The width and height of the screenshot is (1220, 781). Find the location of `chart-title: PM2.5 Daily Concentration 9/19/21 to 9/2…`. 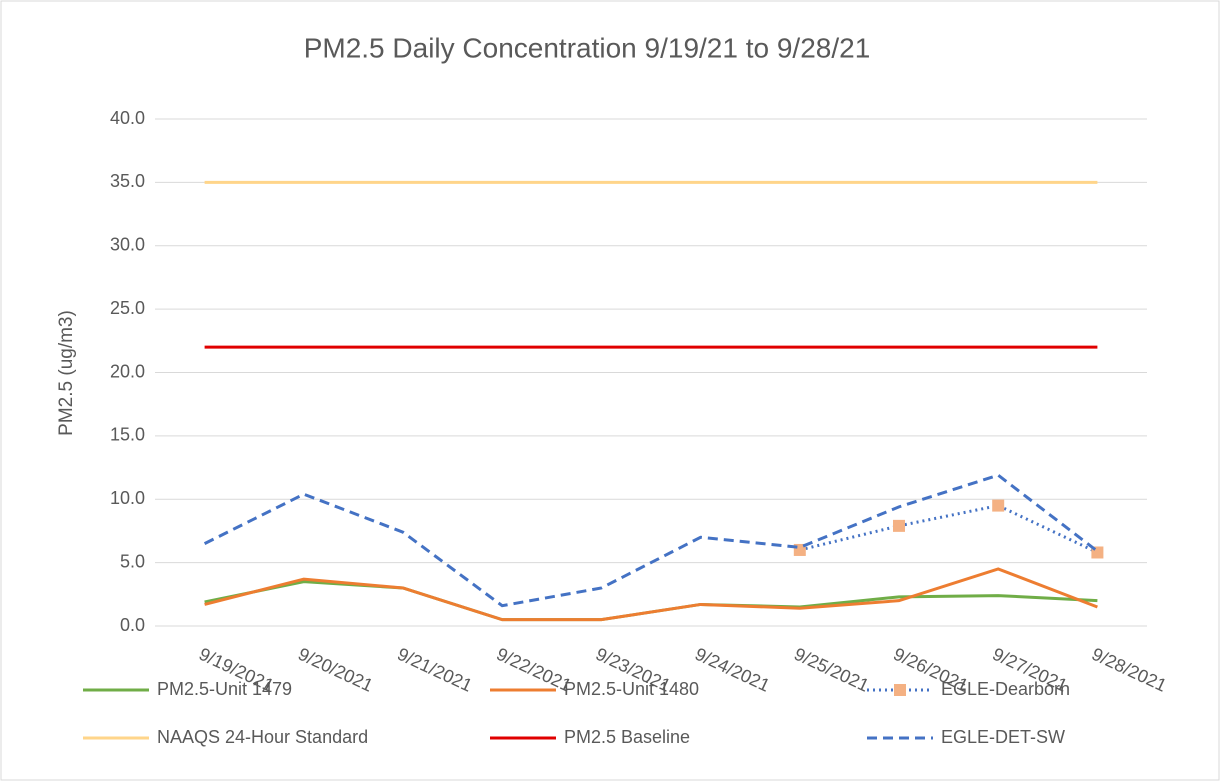

chart-title: PM2.5 Daily Concentration 9/19/21 to 9/2… is located at coordinates (587, 47).